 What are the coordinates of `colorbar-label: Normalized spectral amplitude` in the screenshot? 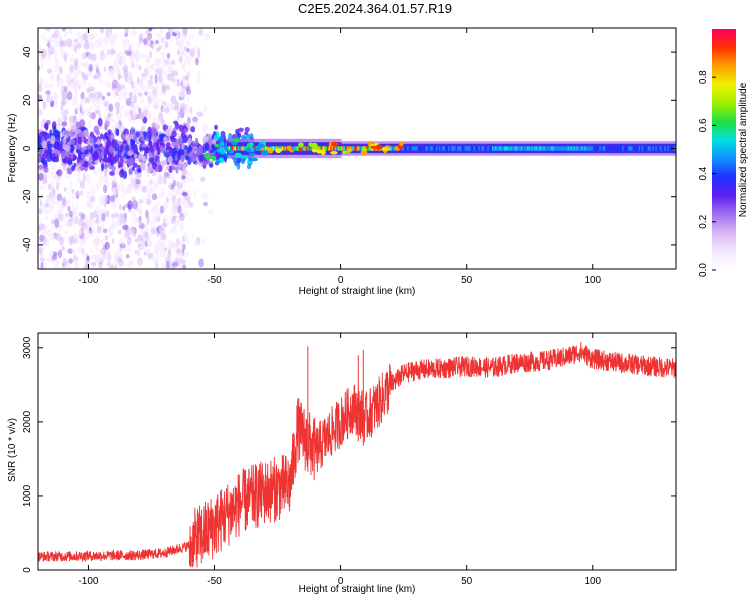 It's located at (743, 149).